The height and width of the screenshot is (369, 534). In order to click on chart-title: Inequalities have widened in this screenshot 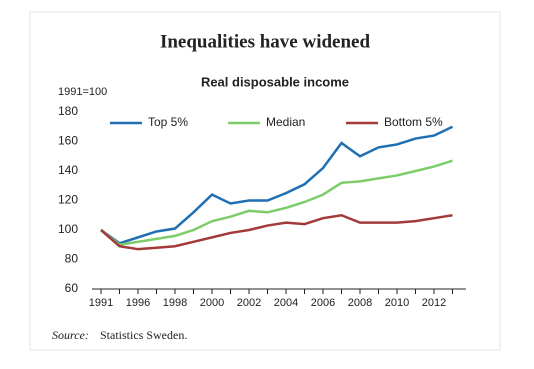, I will do `click(265, 41)`.